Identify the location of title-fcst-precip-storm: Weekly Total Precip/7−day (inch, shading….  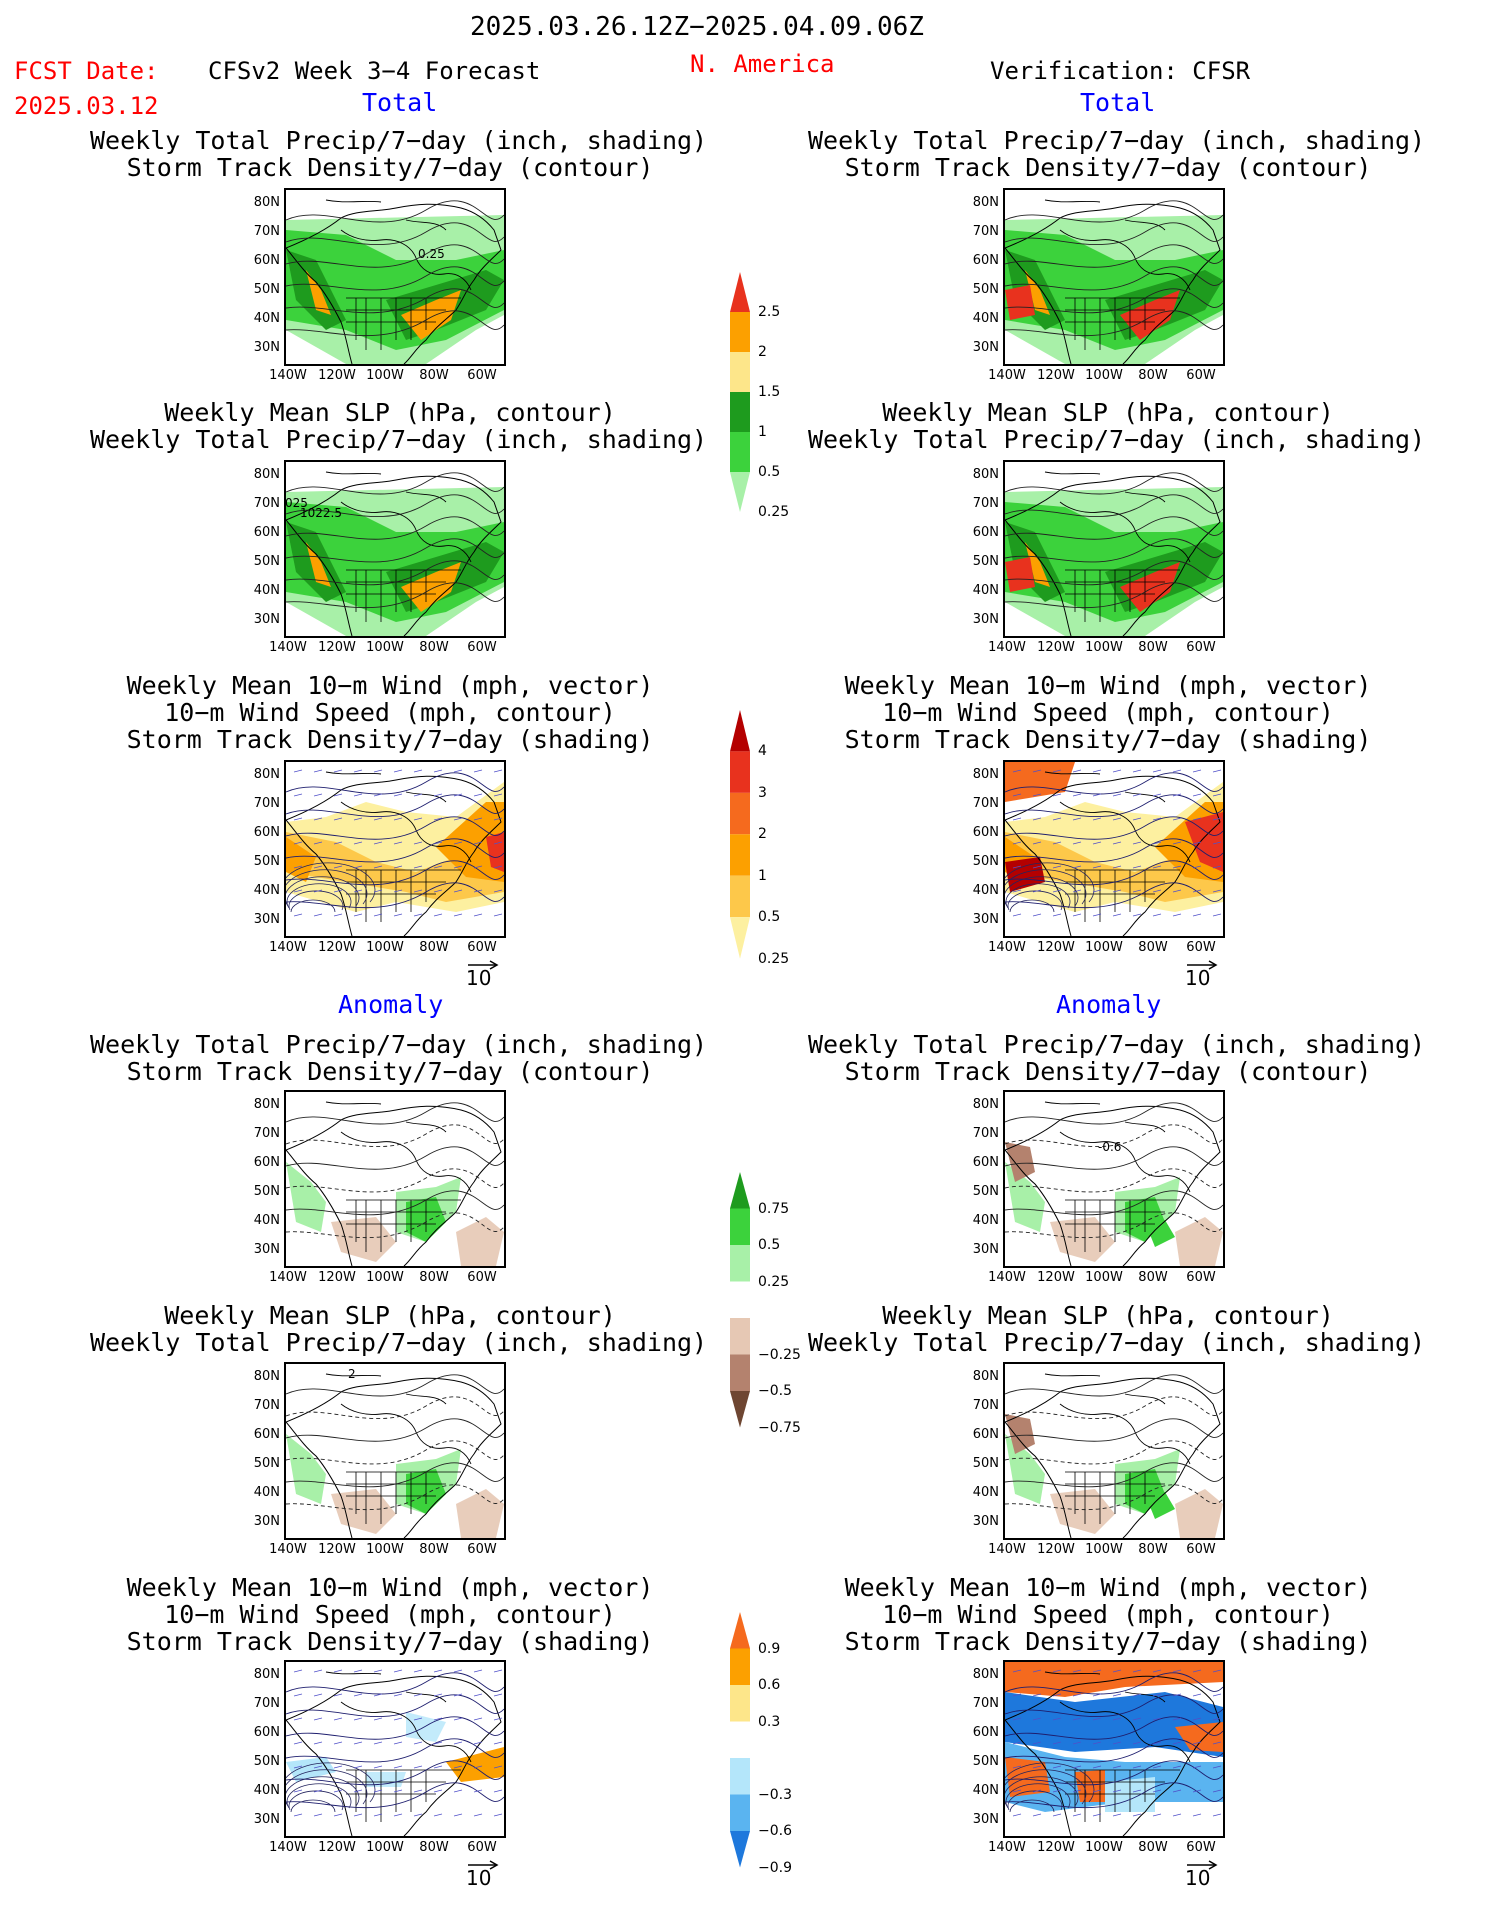
(399, 153).